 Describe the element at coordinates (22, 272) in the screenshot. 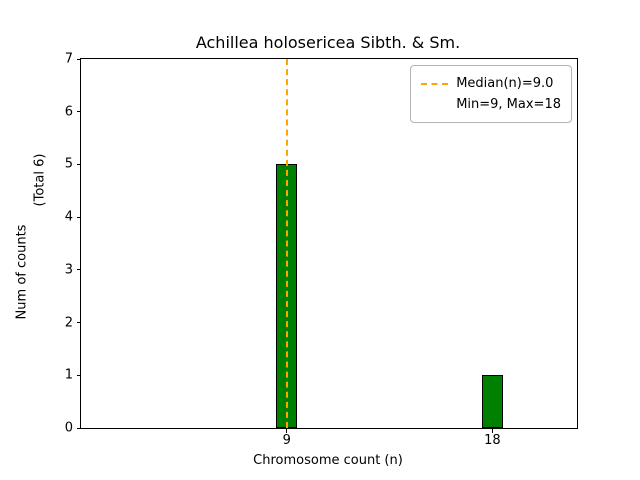

I see `y-axis-label: Num of counts` at that location.